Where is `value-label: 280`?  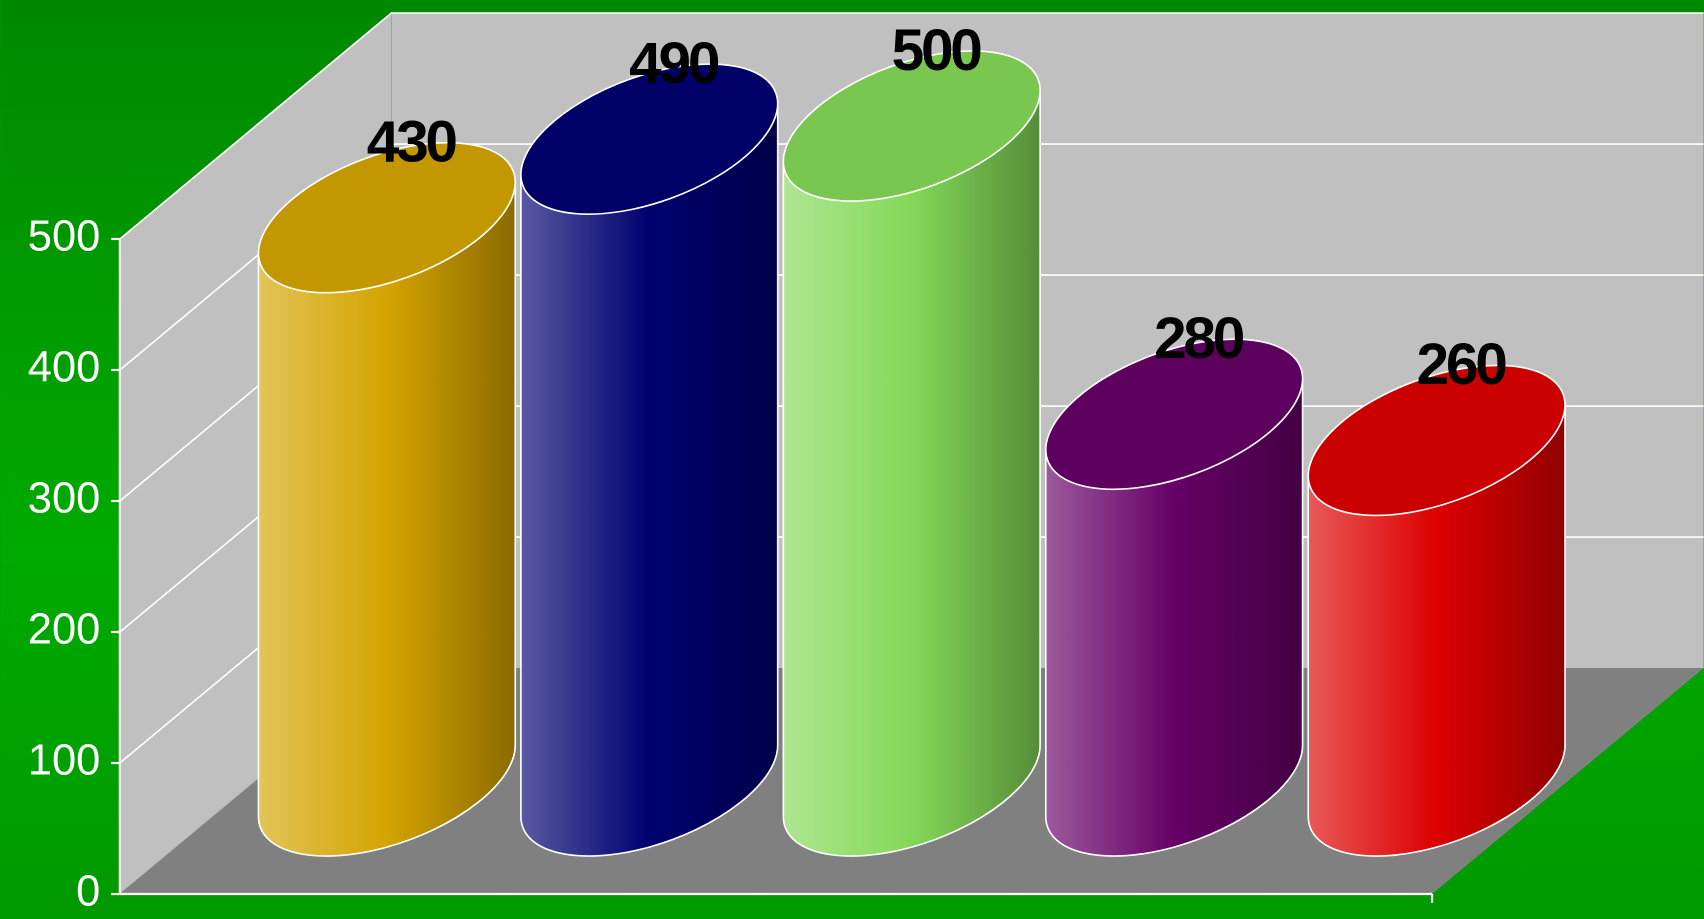
value-label: 280 is located at coordinates (1199, 338).